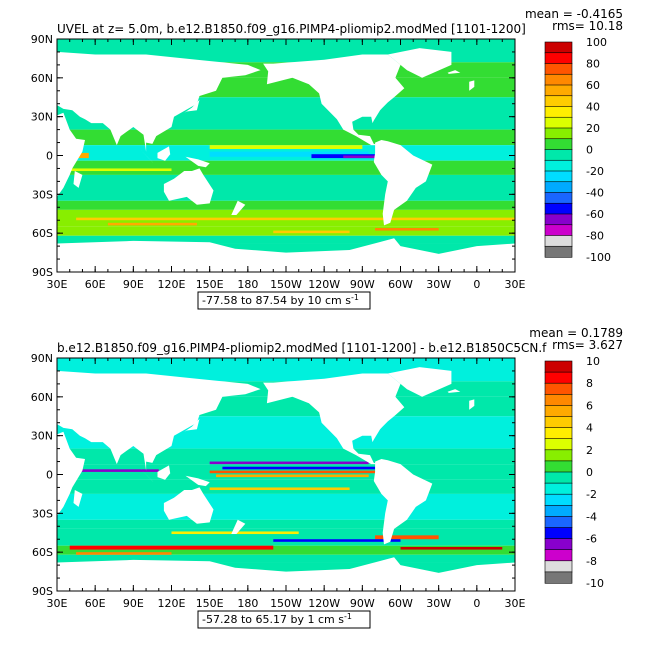 The height and width of the screenshot is (647, 647). What do you see at coordinates (593, 64) in the screenshot?
I see `colorbar-label: 80` at bounding box center [593, 64].